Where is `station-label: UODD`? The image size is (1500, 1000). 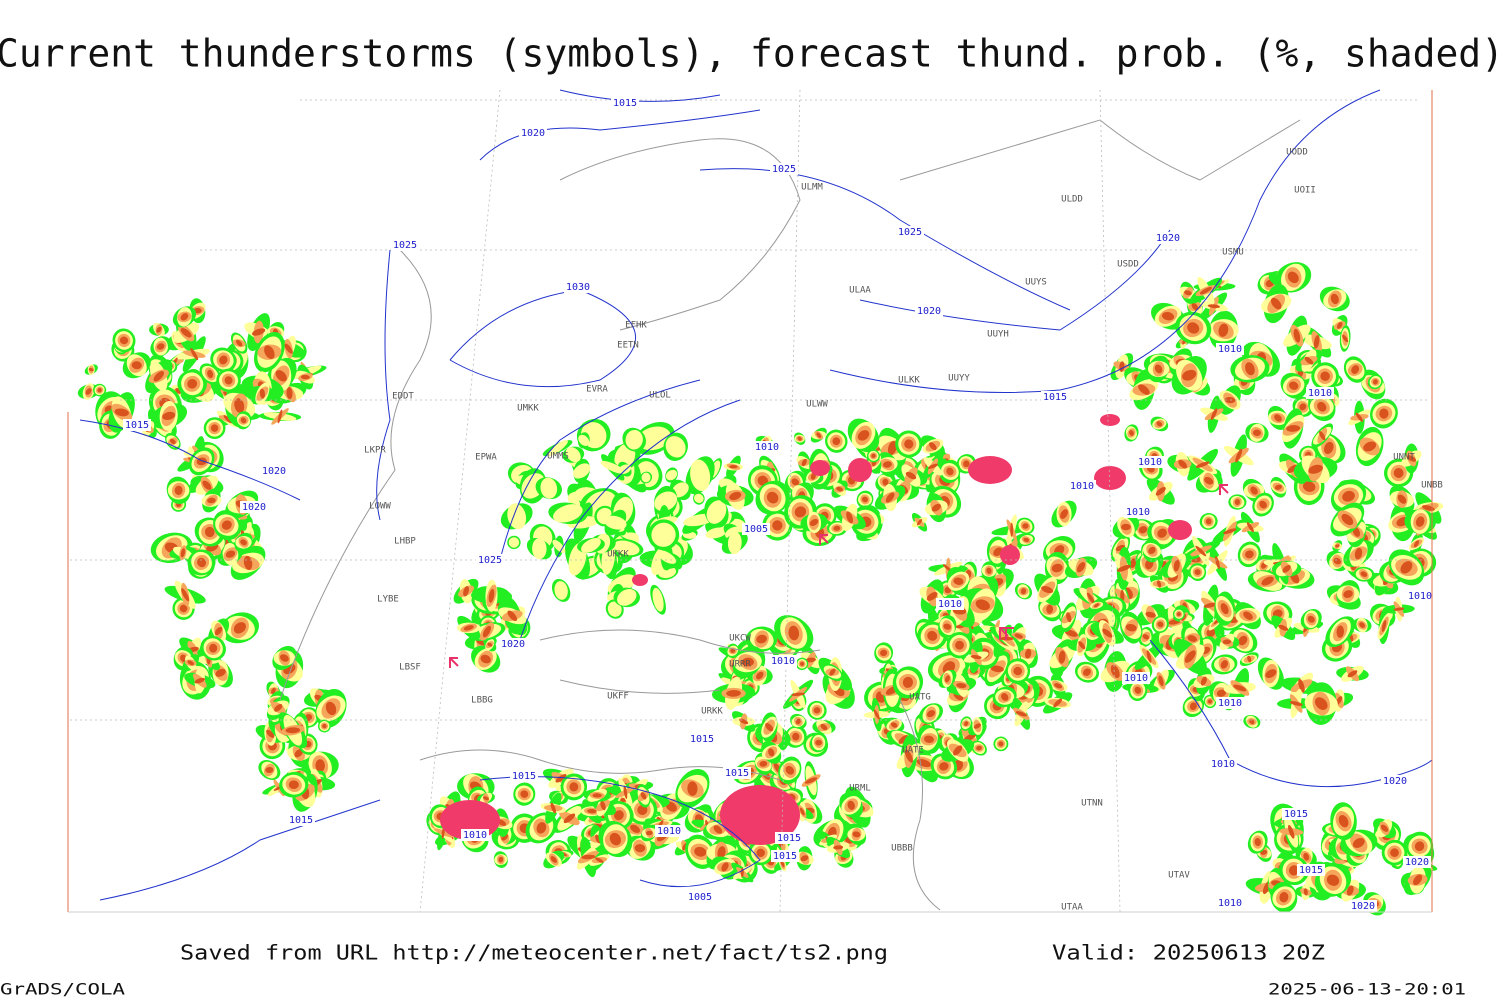 station-label: UODD is located at coordinates (1297, 153).